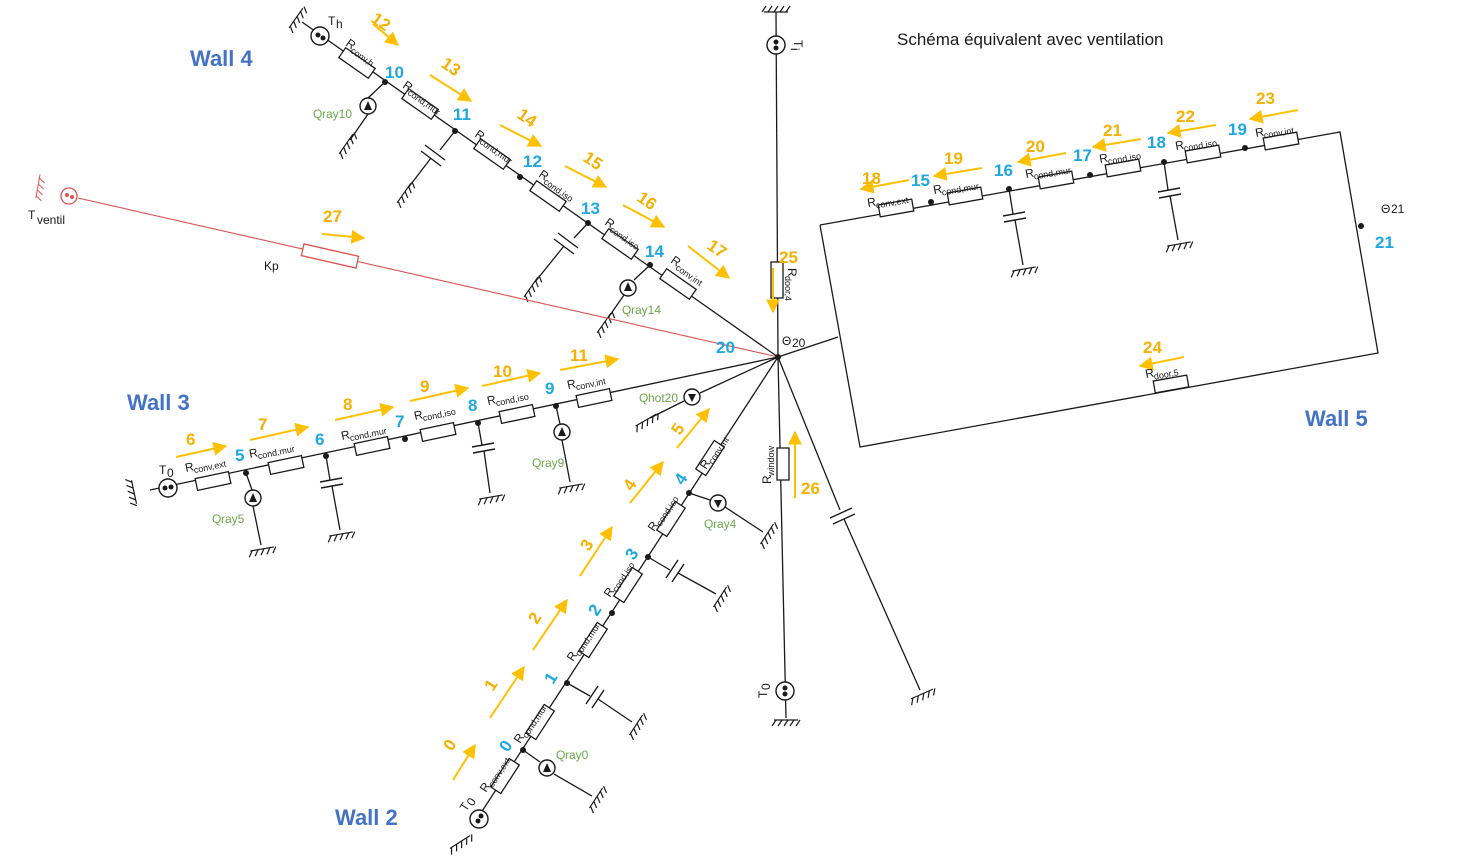 This screenshot has width=1477, height=858. Describe the element at coordinates (1336, 418) in the screenshot. I see `wall5-label: Wall 5` at that location.